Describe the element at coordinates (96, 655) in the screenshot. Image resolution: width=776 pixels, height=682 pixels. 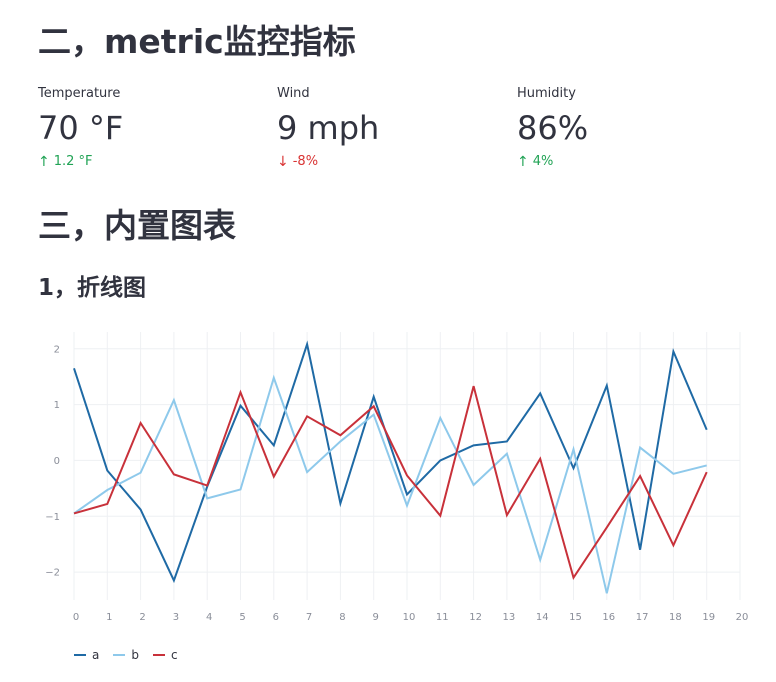
I see `legend-label: a` at that location.